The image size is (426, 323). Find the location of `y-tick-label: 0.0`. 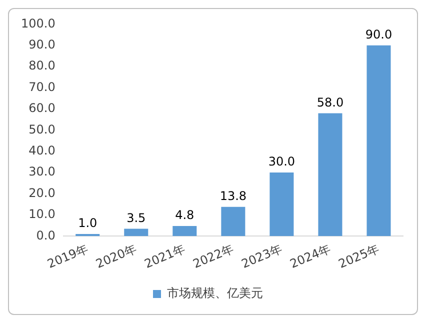

y-tick-label: 0.0 is located at coordinates (46, 235).